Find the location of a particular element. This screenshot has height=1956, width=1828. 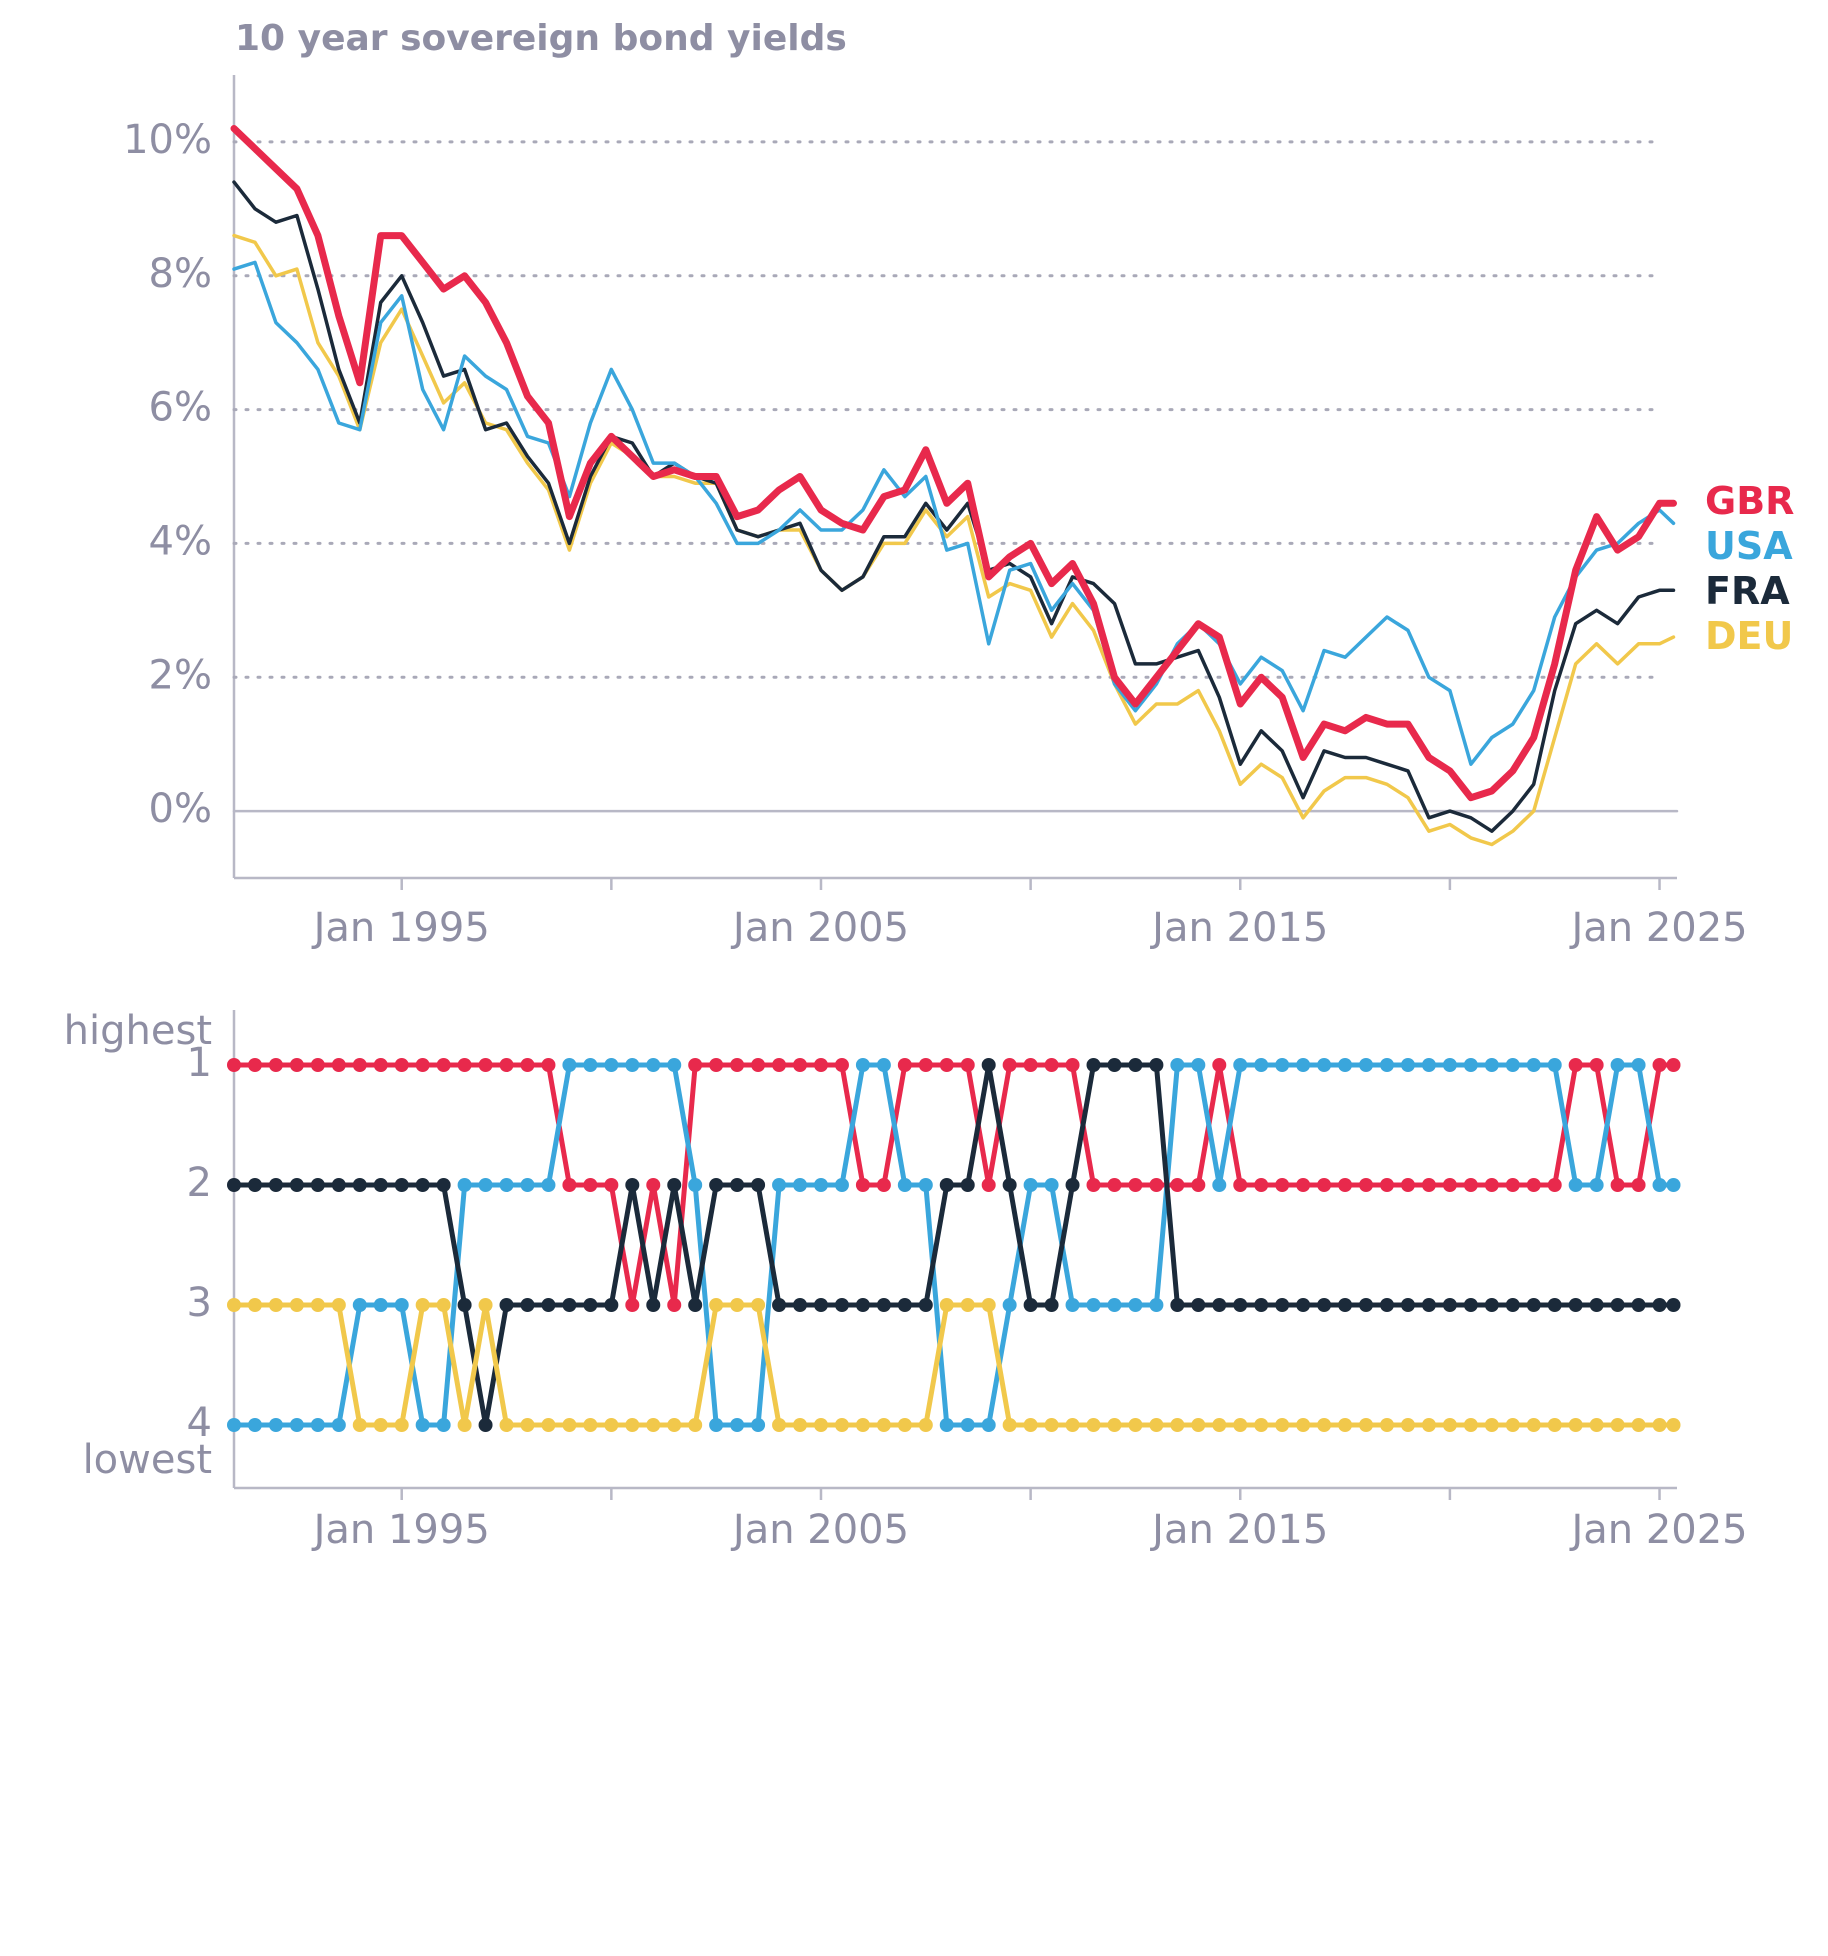

y-tick-label: 4% is located at coordinates (180, 541).